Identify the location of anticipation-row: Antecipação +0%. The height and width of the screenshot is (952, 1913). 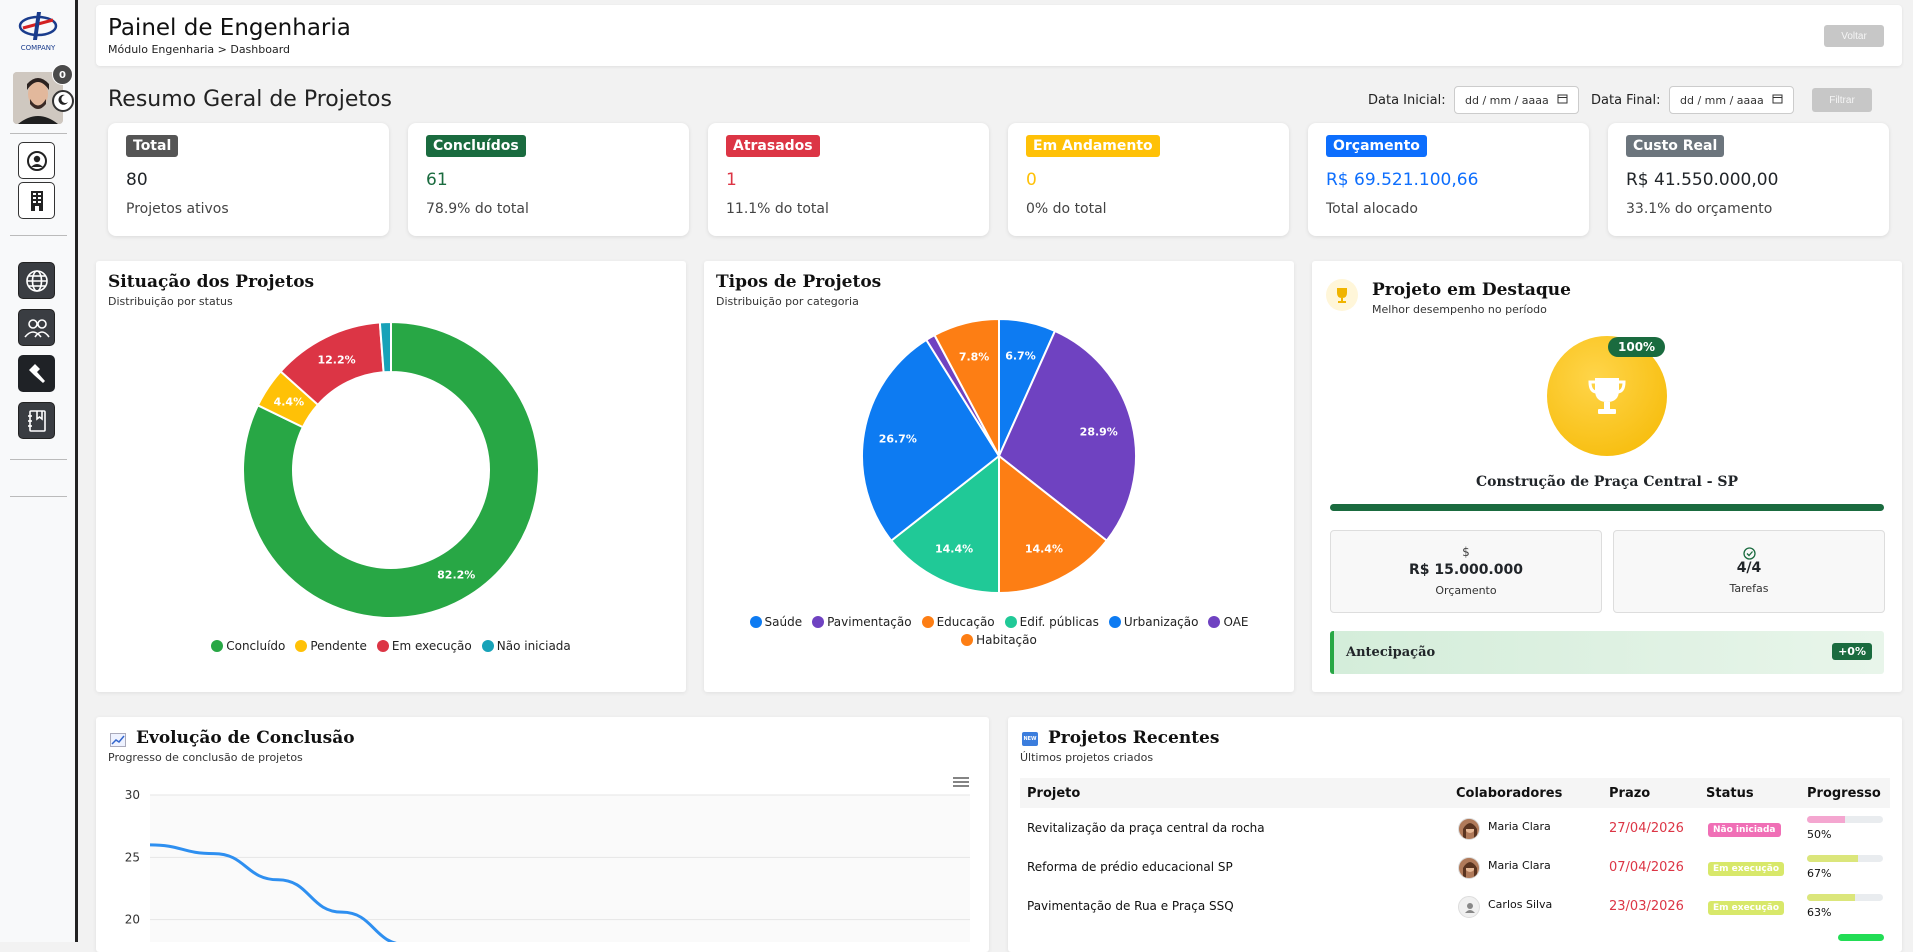
(1607, 652).